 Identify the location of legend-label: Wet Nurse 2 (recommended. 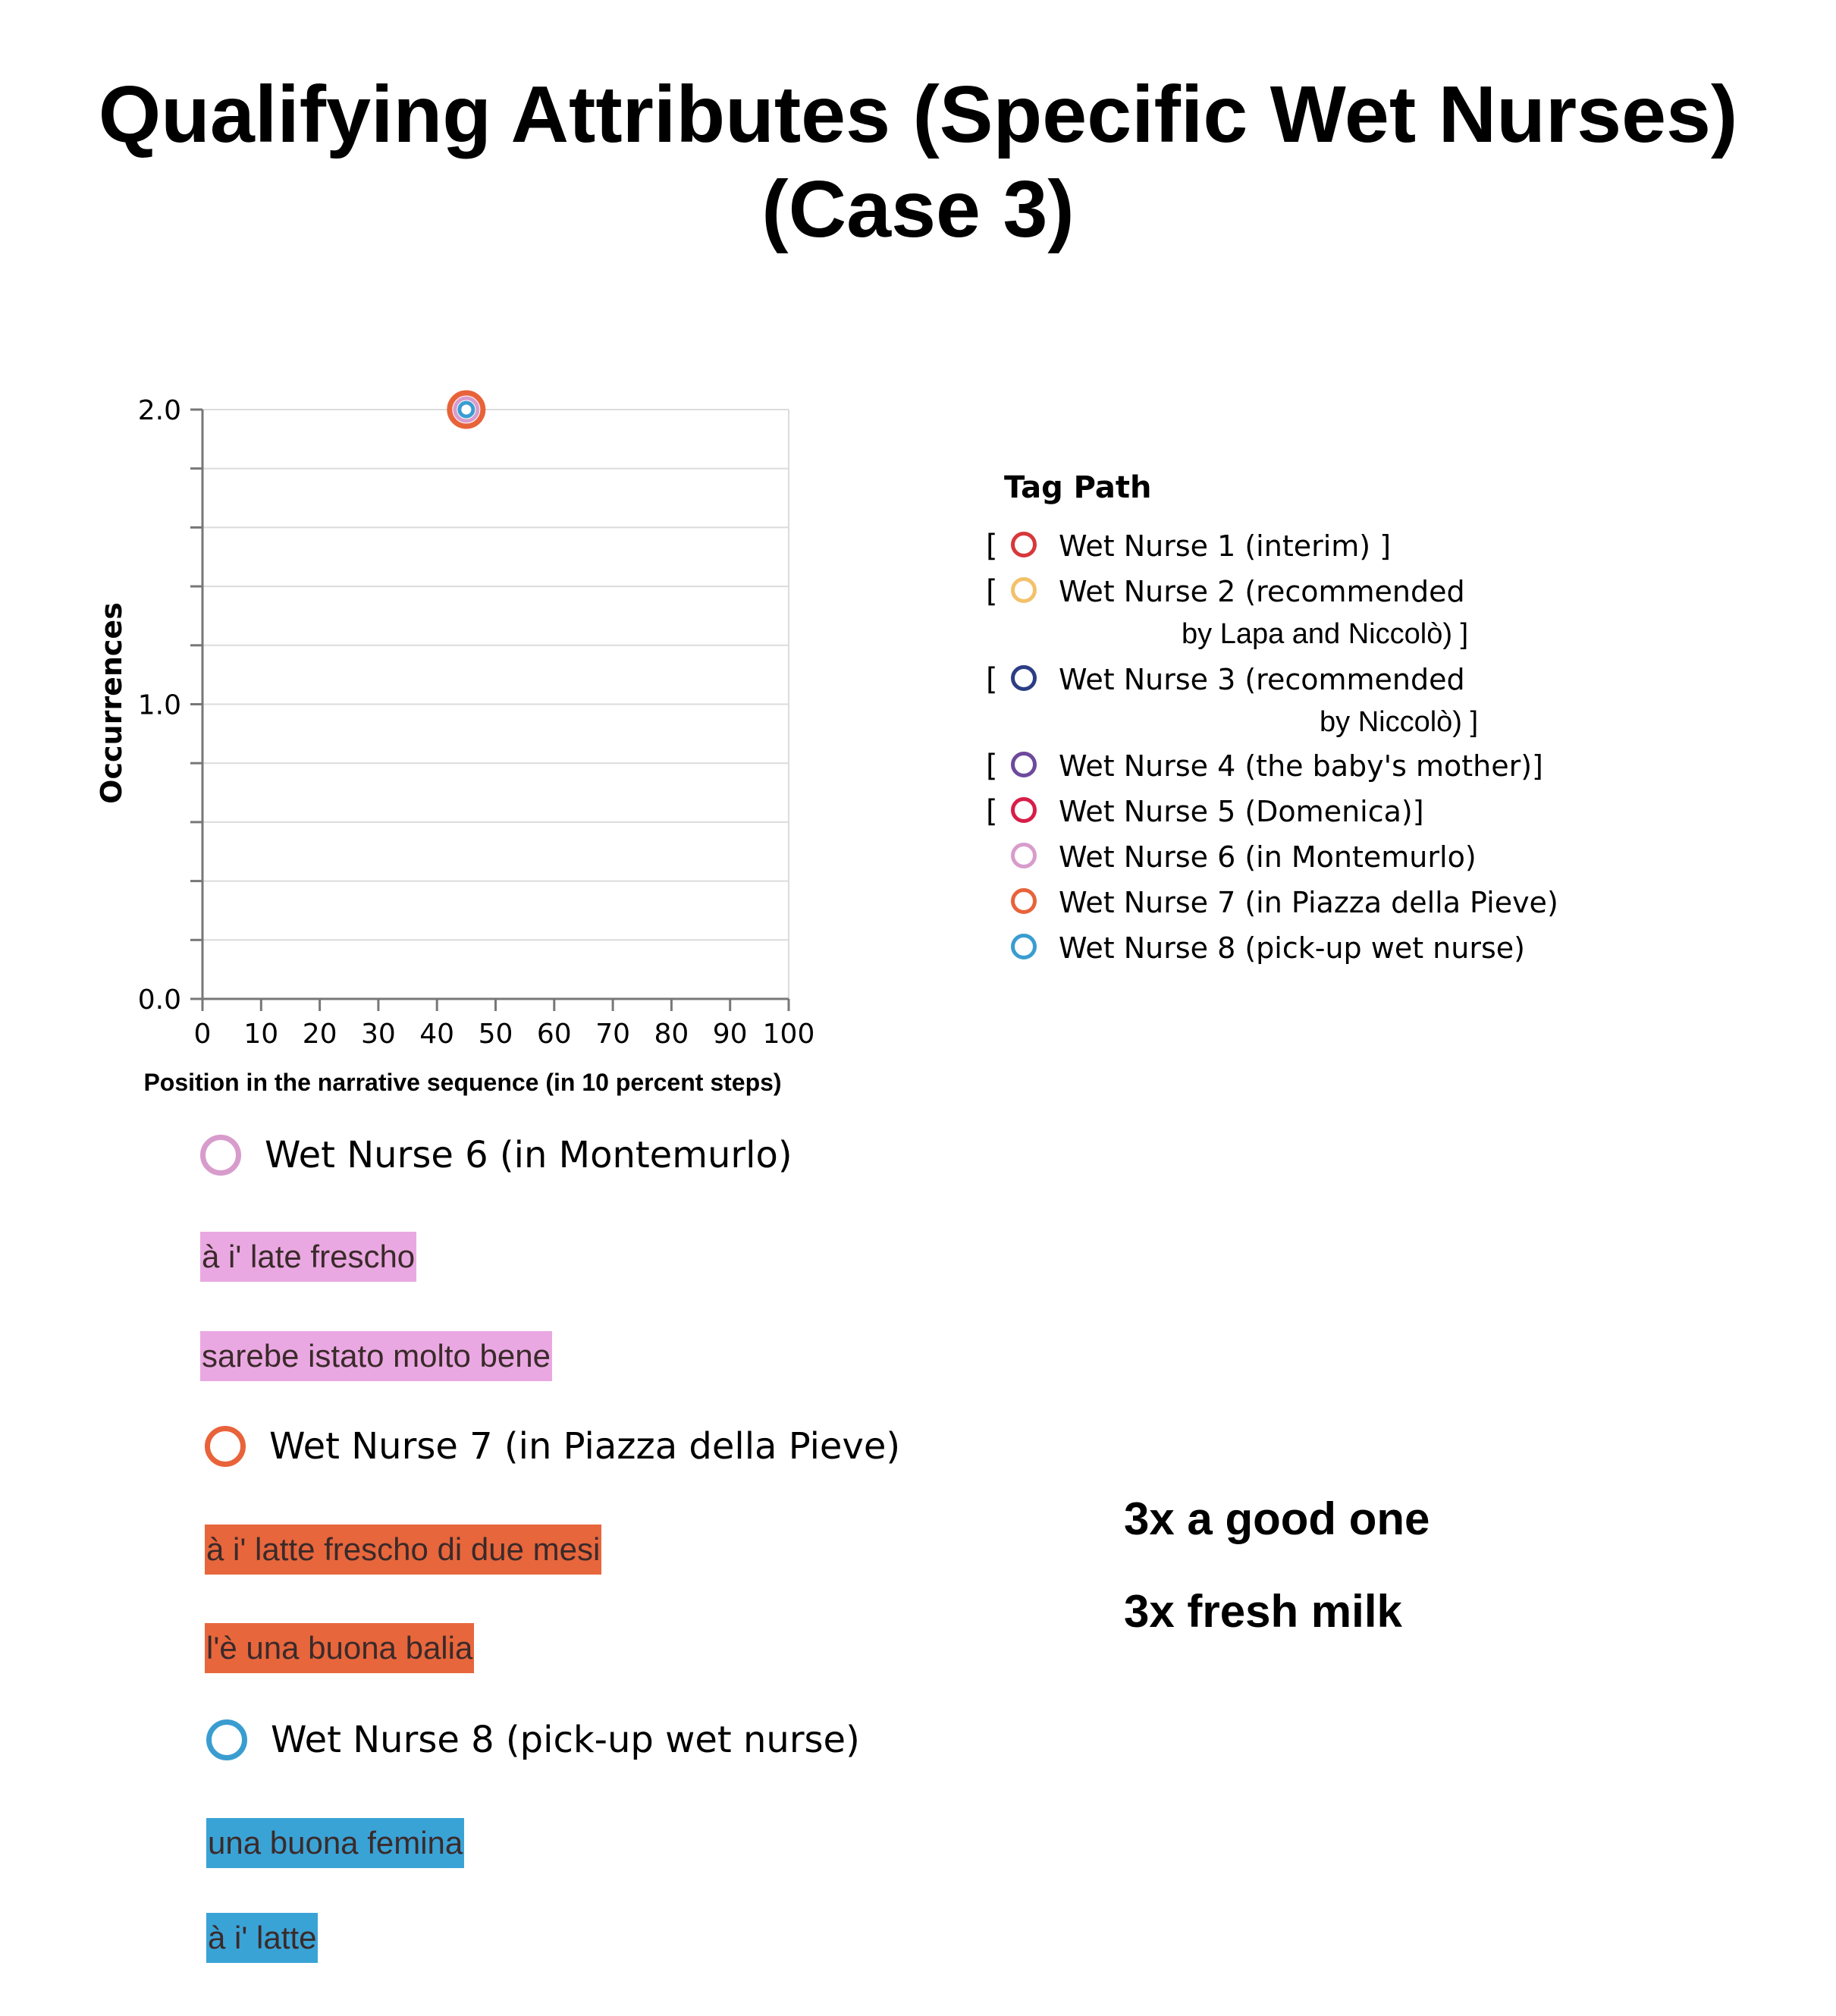
(1262, 592).